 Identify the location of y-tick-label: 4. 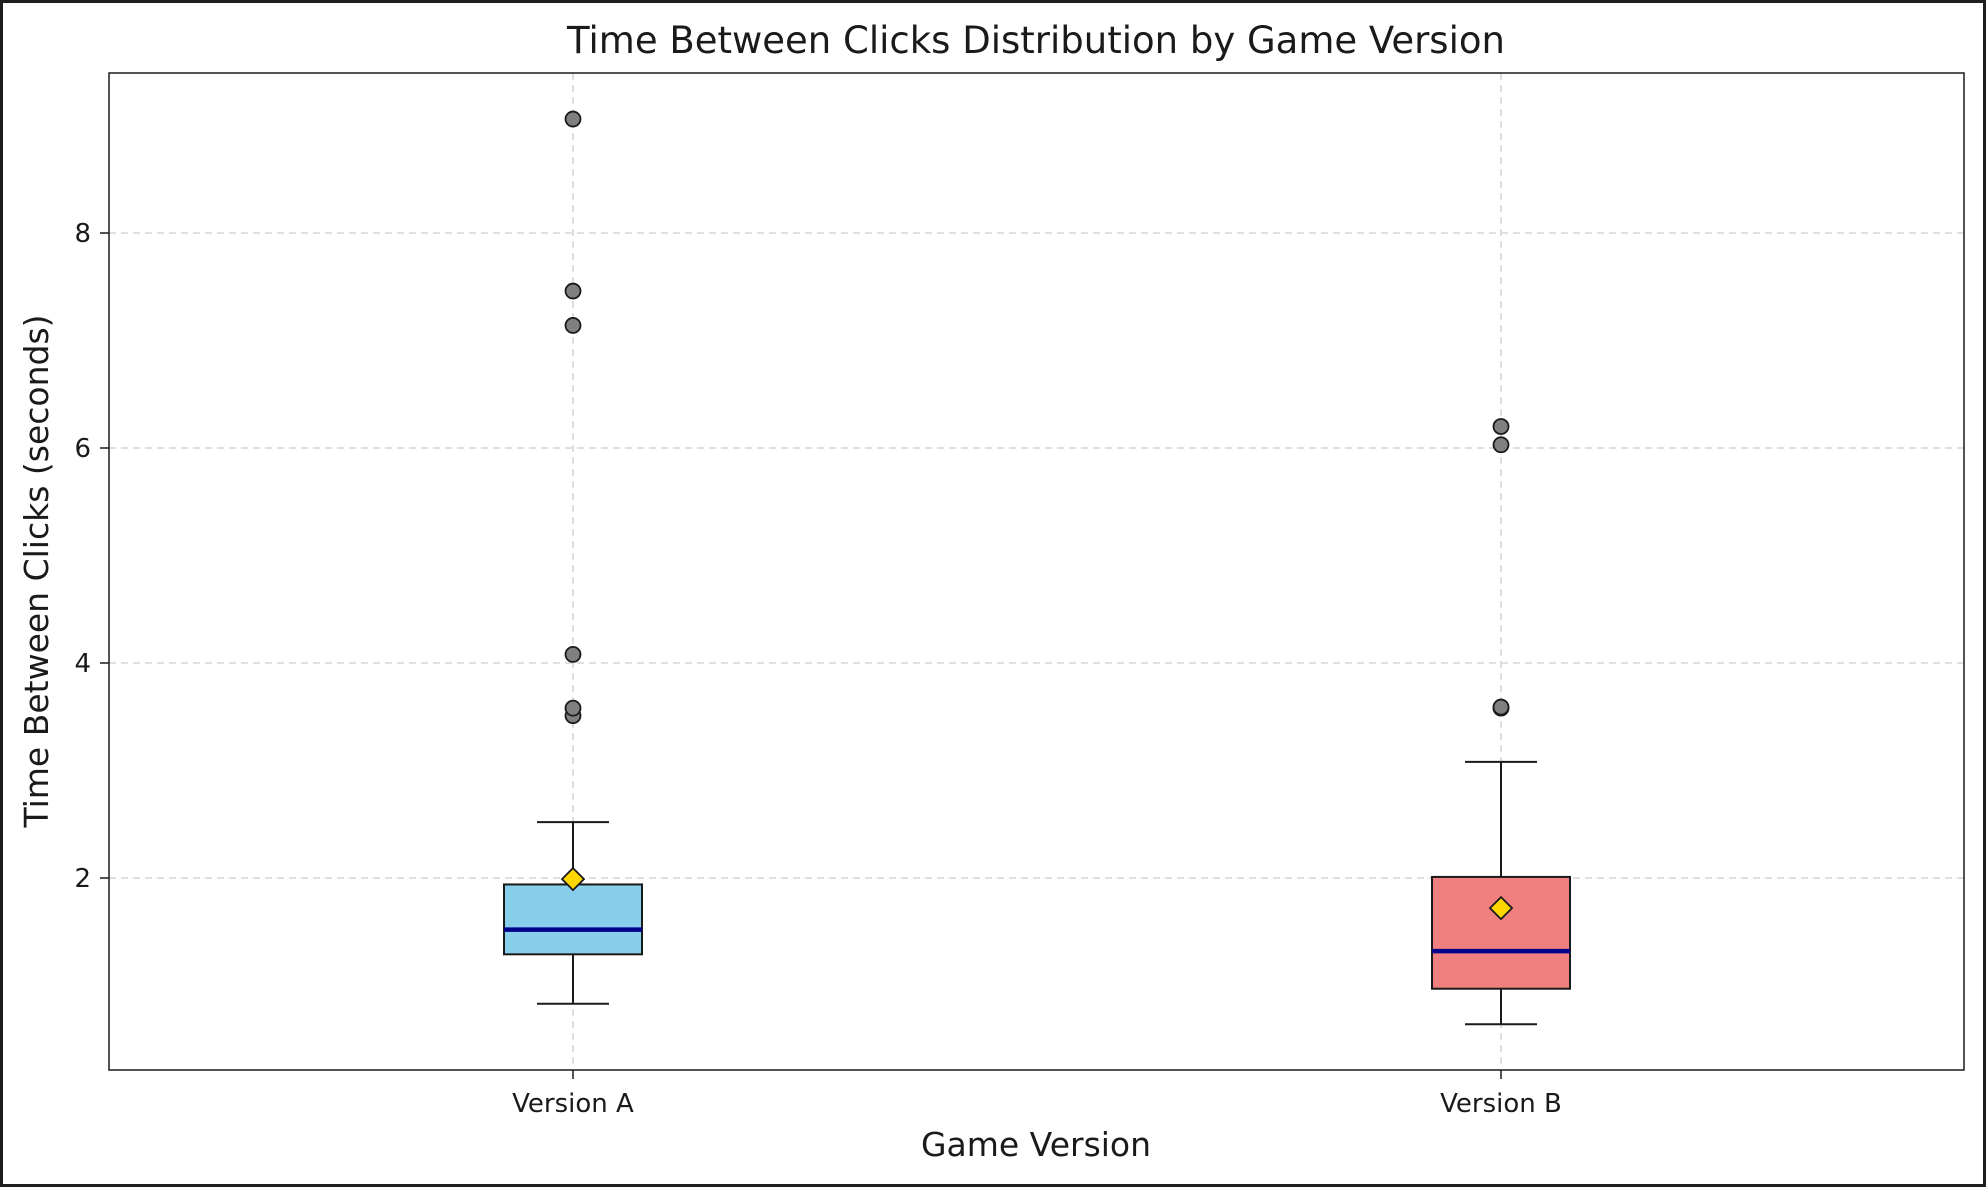
(82, 664).